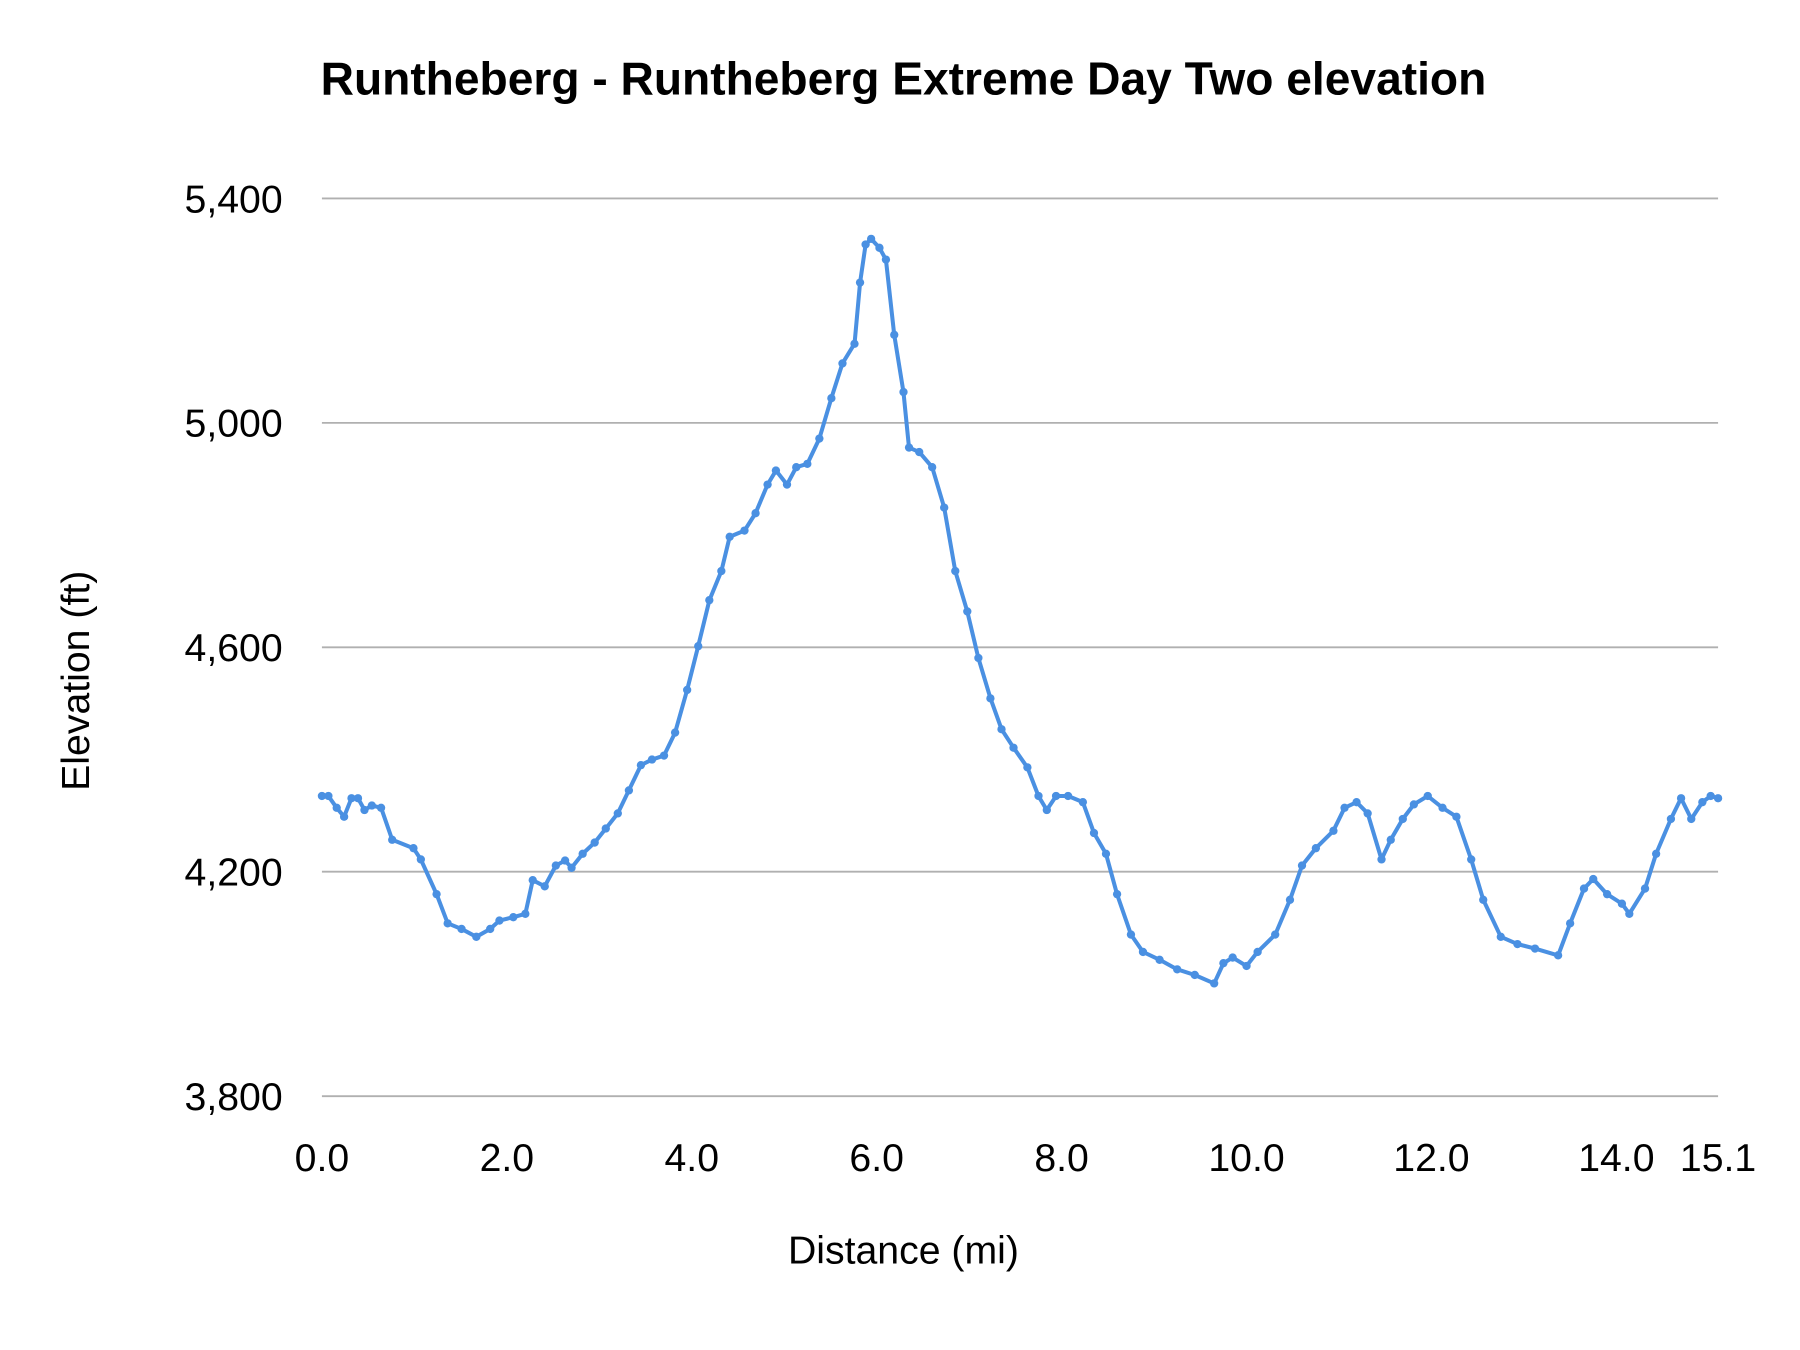 The height and width of the screenshot is (1350, 1800). I want to click on x-tick-label: 2.0, so click(507, 1158).